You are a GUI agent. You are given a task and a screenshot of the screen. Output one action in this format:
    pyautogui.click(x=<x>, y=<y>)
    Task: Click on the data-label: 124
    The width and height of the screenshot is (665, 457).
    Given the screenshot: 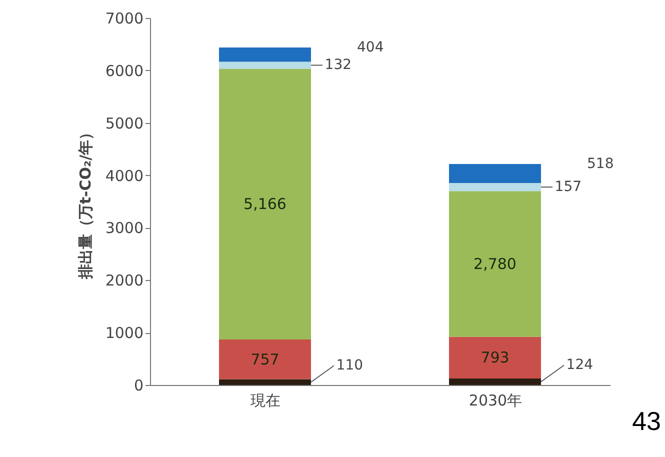 What is the action you would take?
    pyautogui.click(x=580, y=365)
    